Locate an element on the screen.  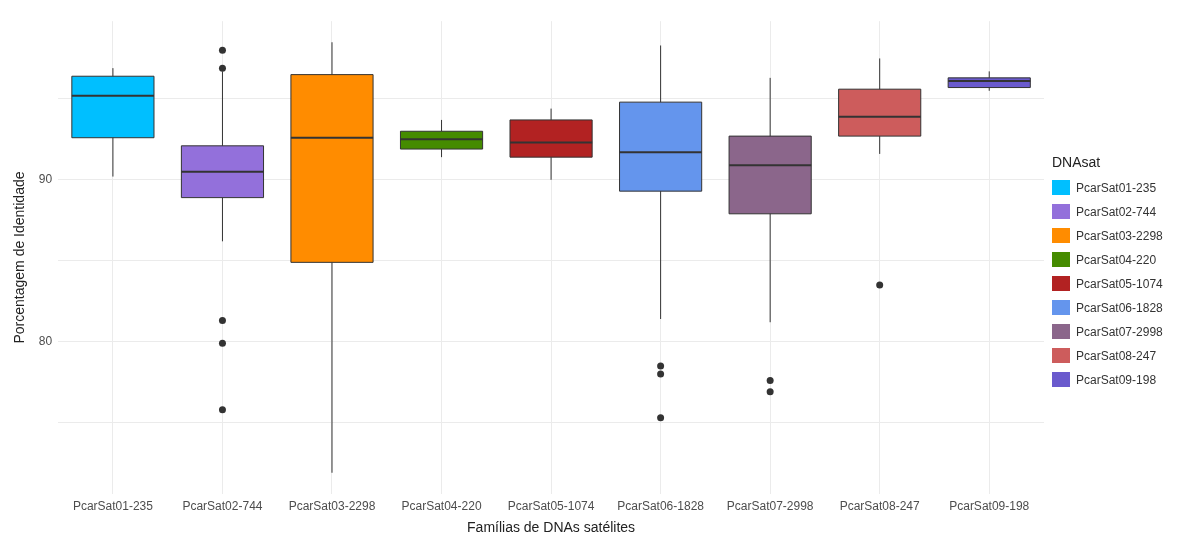
x-tick-label: PcarSat09-198 is located at coordinates (989, 506).